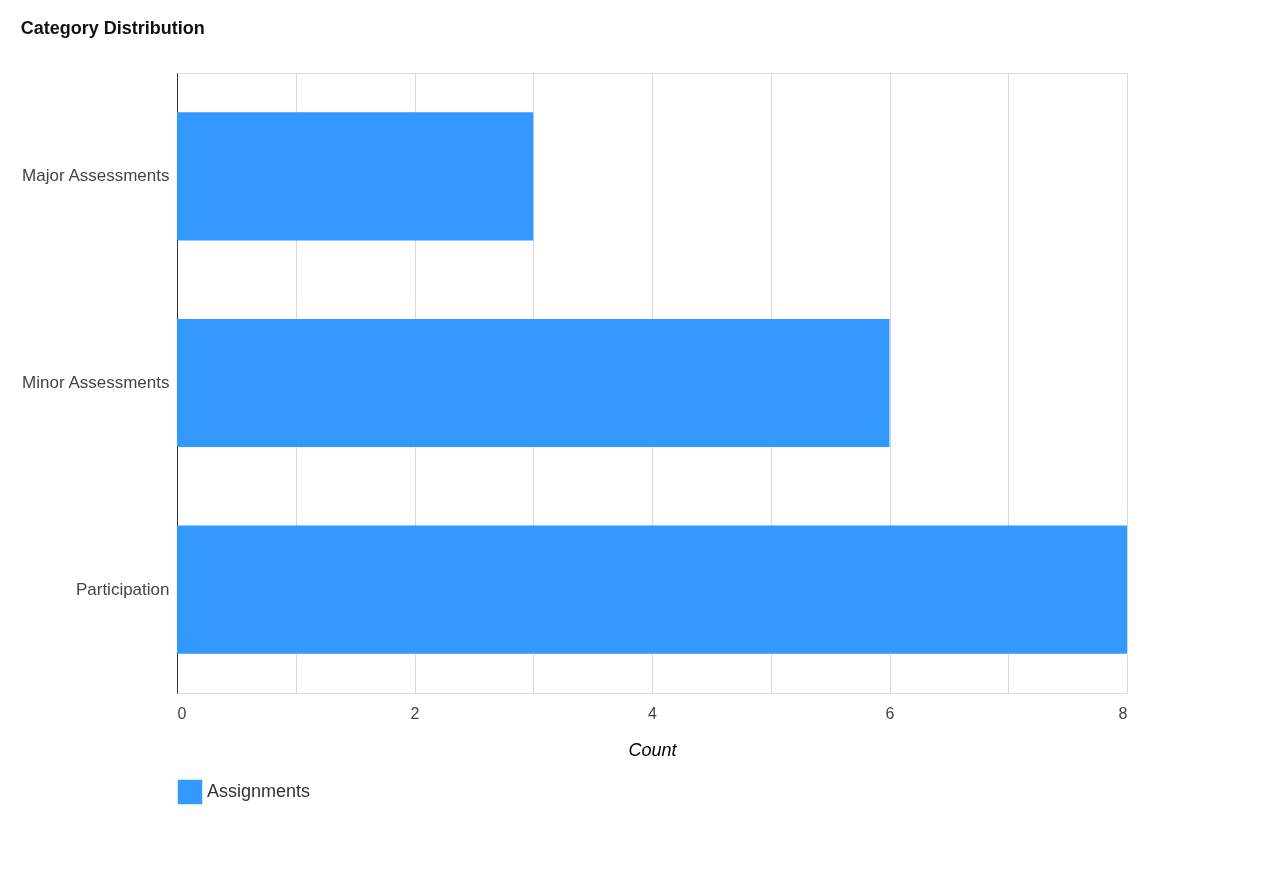 This screenshot has height=885, width=1268. Describe the element at coordinates (259, 791) in the screenshot. I see `legend-label: Assignments` at that location.